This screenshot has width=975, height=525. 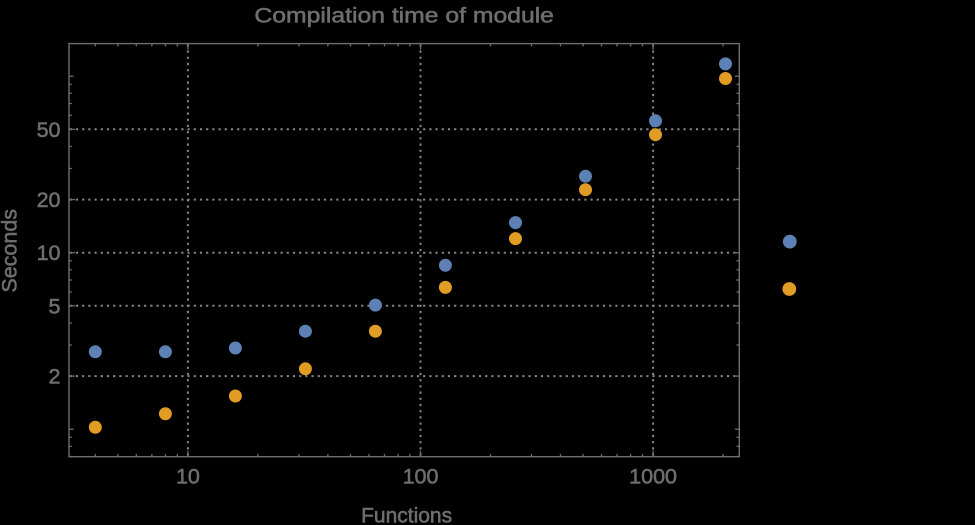 What do you see at coordinates (49, 130) in the screenshot?
I see `svg-text: 50` at bounding box center [49, 130].